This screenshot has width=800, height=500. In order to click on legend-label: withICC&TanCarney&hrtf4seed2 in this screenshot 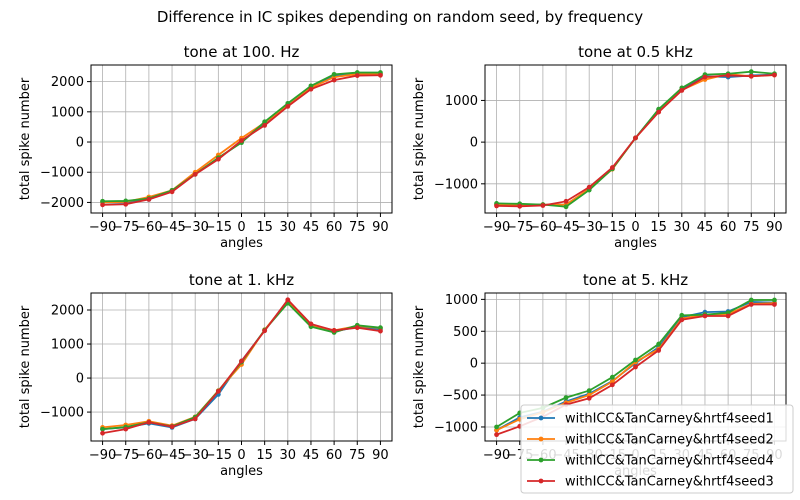, I will do `click(669, 440)`.